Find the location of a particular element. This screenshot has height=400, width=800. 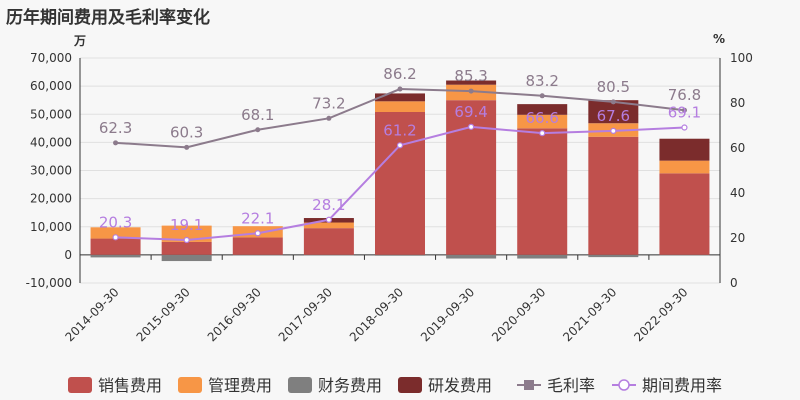

data-label: 69.4 is located at coordinates (470, 112).